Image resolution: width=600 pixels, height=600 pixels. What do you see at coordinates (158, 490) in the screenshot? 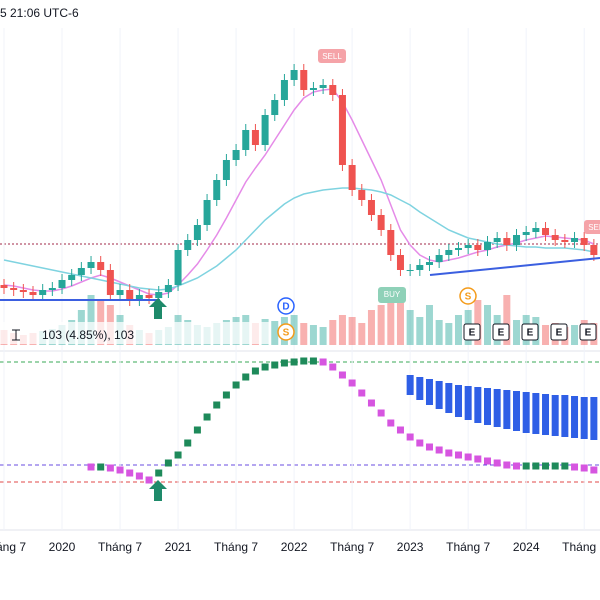
I see `buy-arrow` at bounding box center [158, 490].